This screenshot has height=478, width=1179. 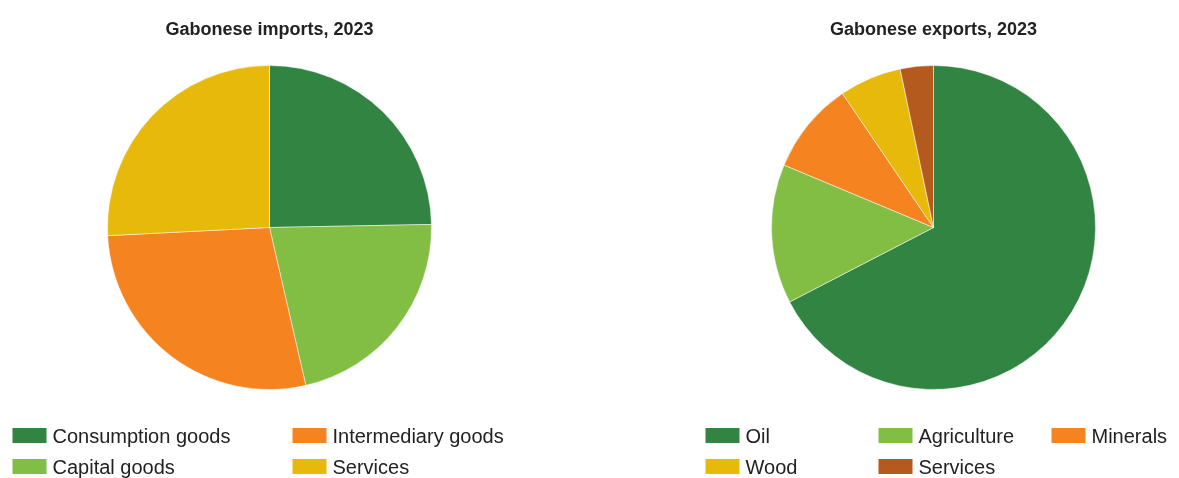 I want to click on legend-label: Capital goods, so click(x=113, y=466).